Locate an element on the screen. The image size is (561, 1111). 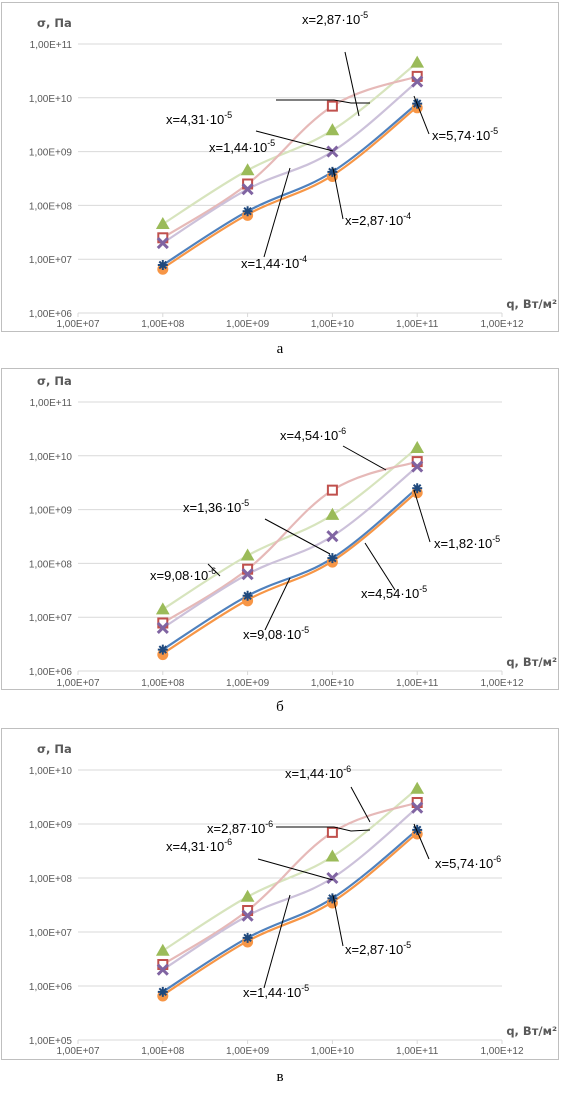
annotation-label: x=1,36·10-5 is located at coordinates (216, 506).